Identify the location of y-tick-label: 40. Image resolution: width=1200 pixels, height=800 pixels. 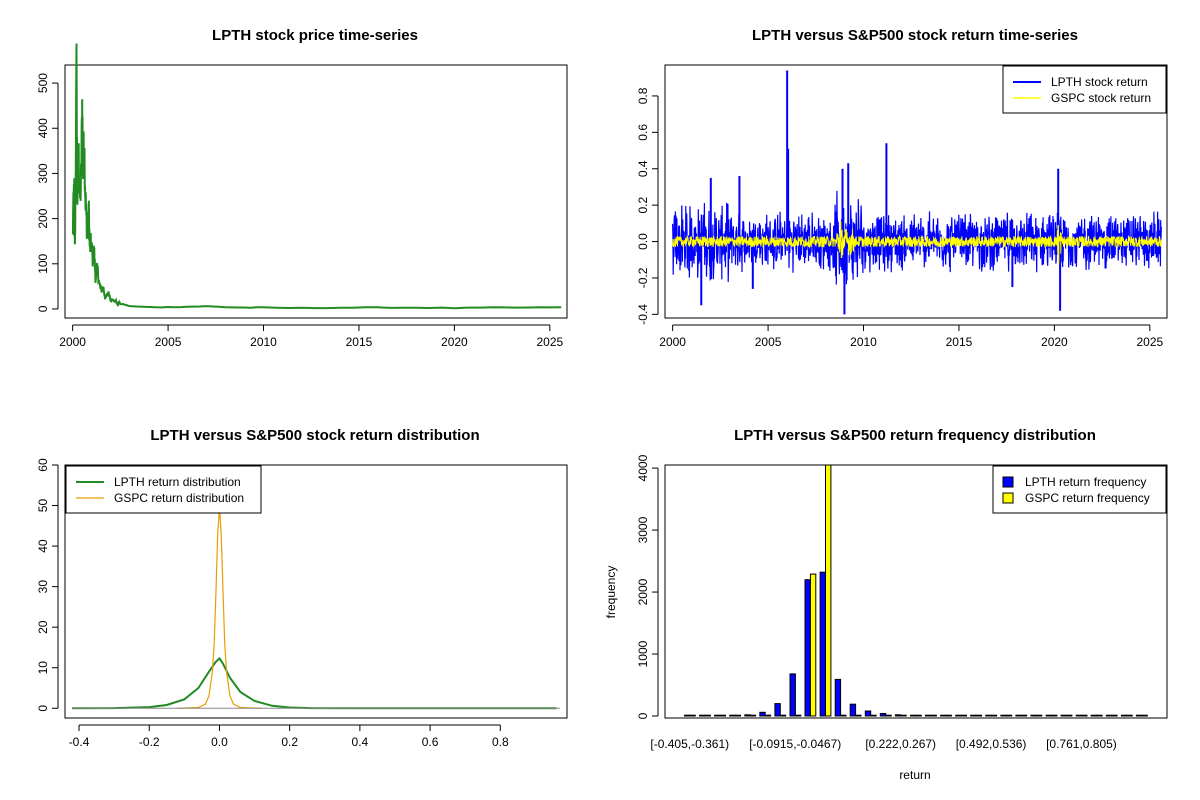
(43, 546).